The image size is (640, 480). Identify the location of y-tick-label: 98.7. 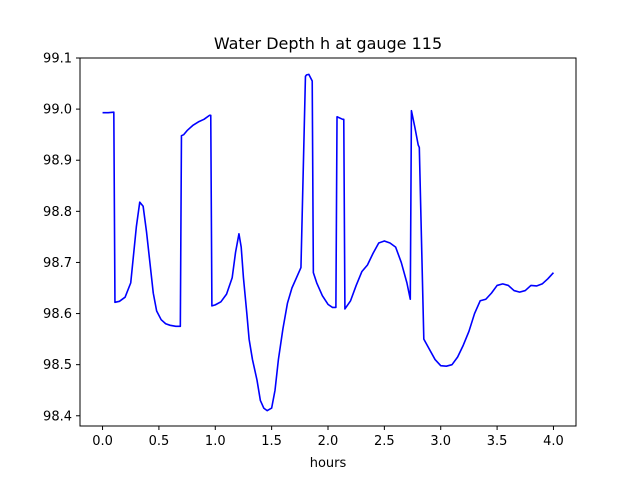
(57, 263).